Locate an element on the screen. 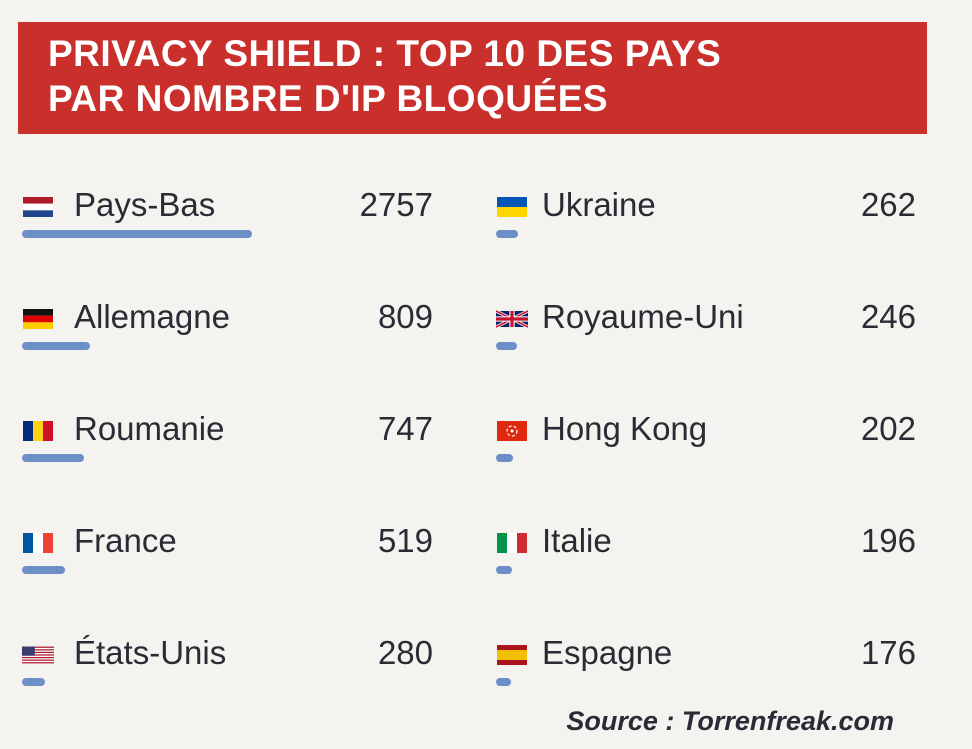 This screenshot has height=749, width=972. ukraine-flag-icon is located at coordinates (512, 207).